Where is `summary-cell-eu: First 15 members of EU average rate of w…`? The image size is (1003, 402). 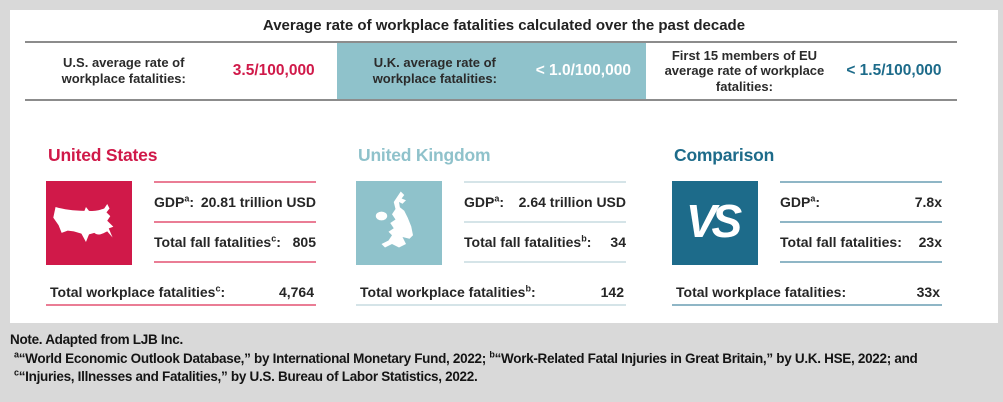
summary-cell-eu: First 15 members of EU average rate of w… is located at coordinates (801, 71).